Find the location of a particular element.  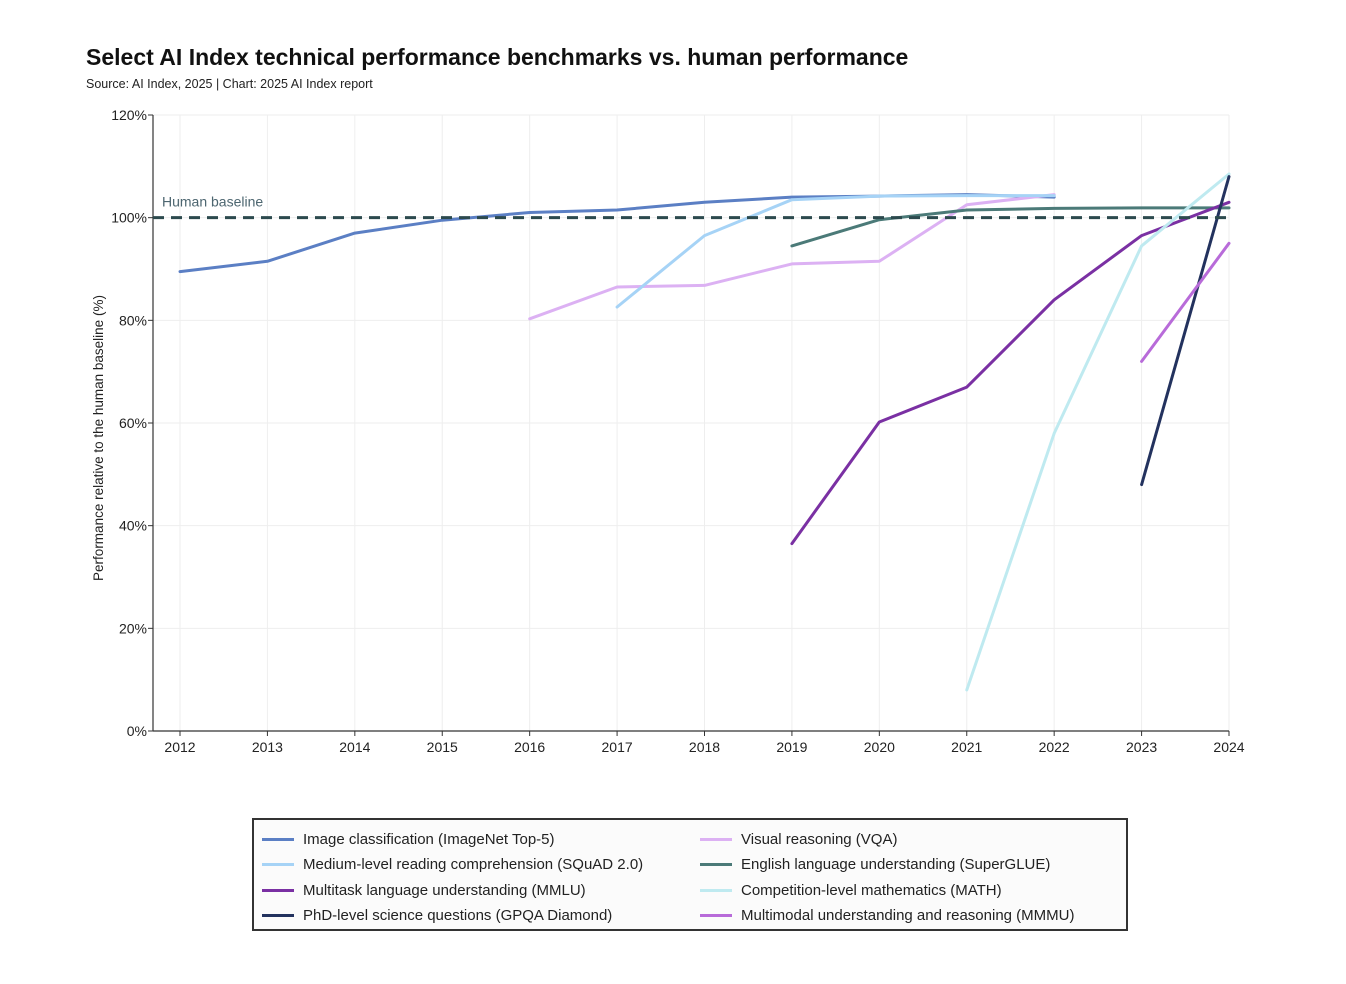

x-tick-label: 2024 is located at coordinates (1228, 747).